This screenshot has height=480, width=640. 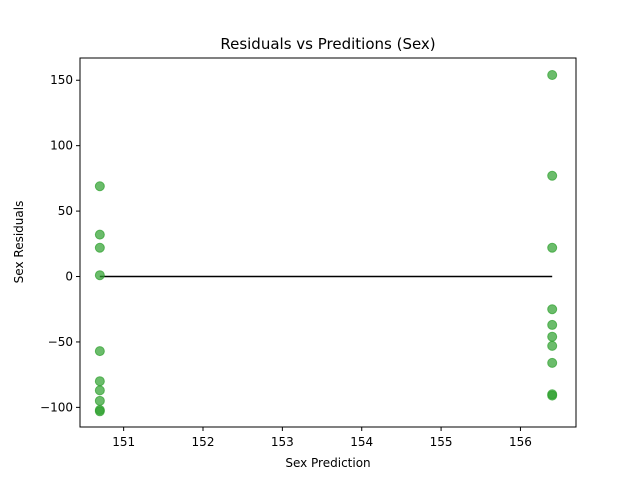 What do you see at coordinates (361, 442) in the screenshot?
I see `x-tick-label: 154` at bounding box center [361, 442].